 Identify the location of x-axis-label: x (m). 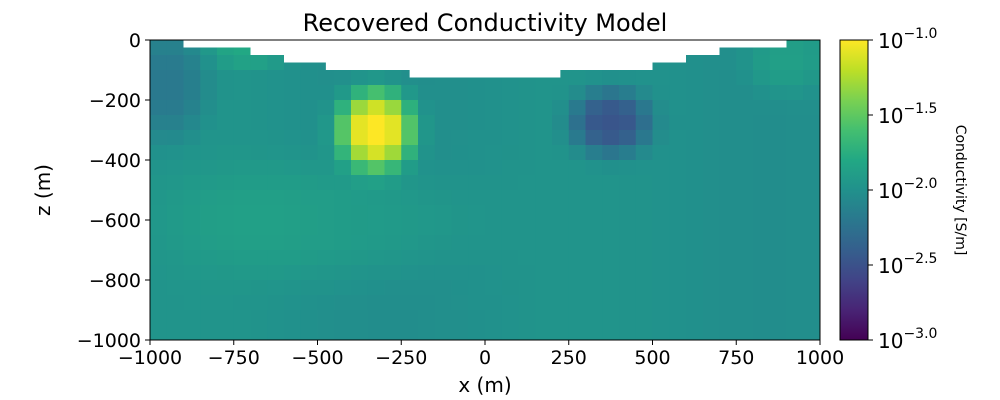
(484, 385).